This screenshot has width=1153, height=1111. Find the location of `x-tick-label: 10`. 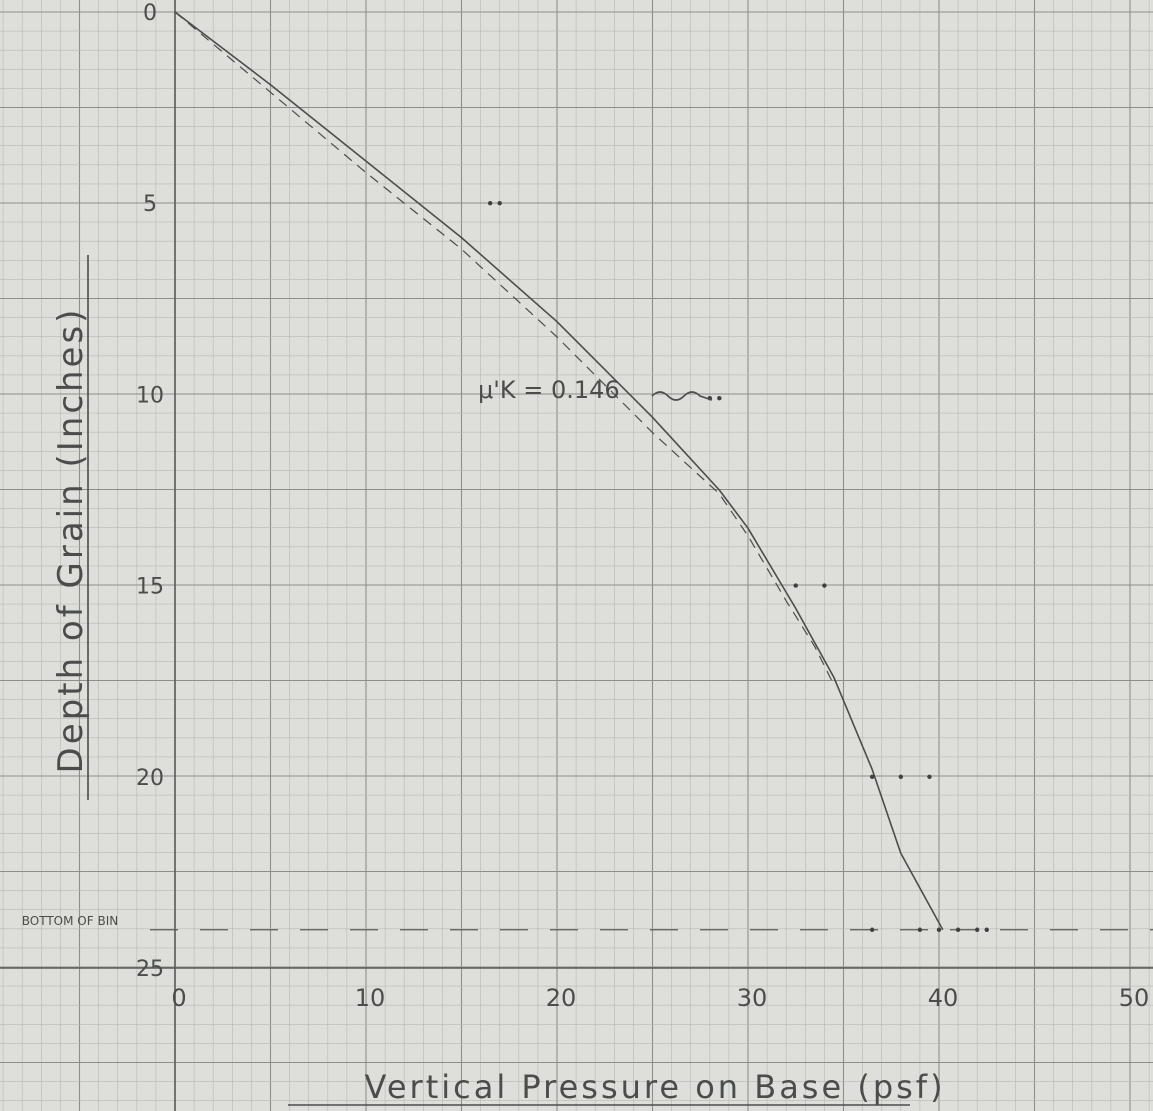

x-tick-label: 10 is located at coordinates (370, 998).